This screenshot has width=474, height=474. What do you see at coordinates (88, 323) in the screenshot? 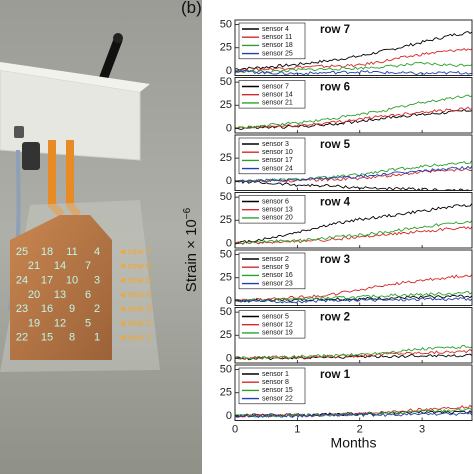
I see `sensor-number: 5` at bounding box center [88, 323].